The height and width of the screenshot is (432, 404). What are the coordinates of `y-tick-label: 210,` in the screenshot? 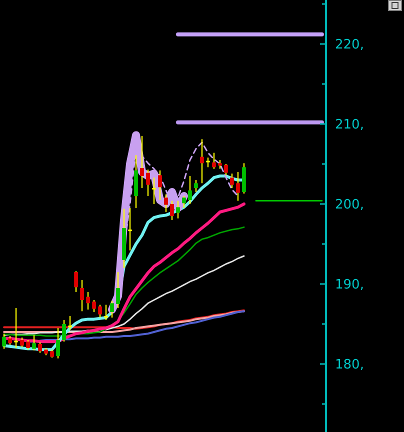 It's located at (349, 125).